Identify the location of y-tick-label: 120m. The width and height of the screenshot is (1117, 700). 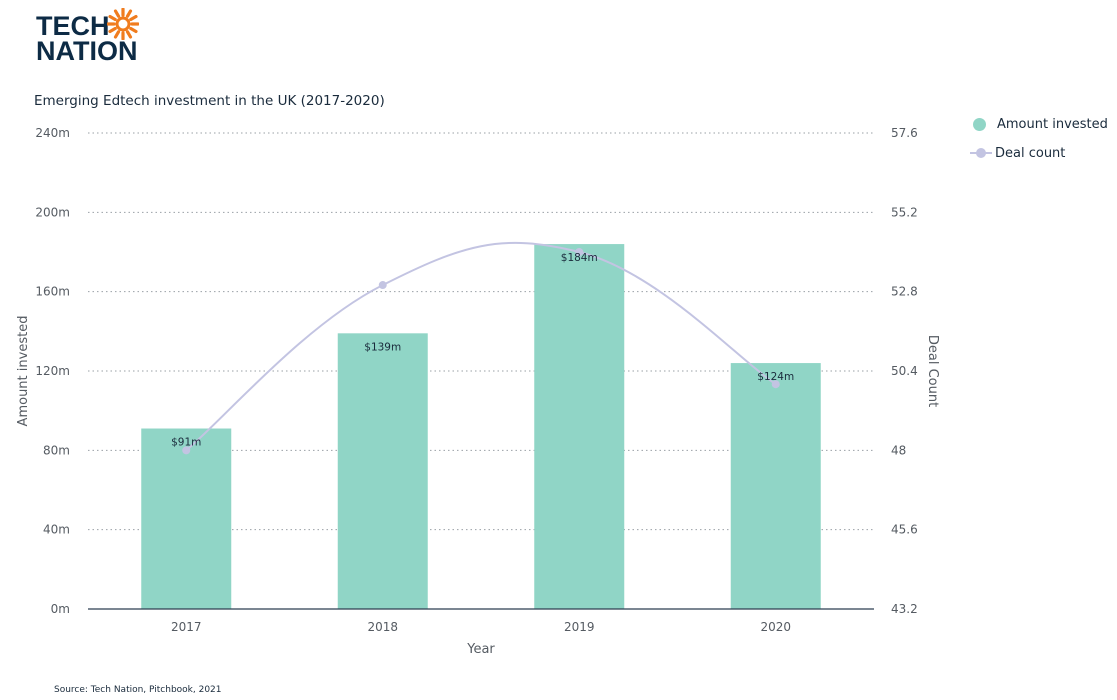
(52, 371).